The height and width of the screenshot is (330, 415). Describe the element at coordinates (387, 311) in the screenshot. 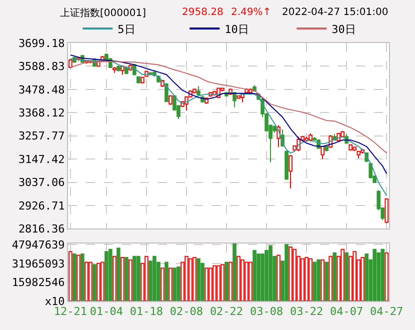

I see `x-tick-label: 04-27` at that location.